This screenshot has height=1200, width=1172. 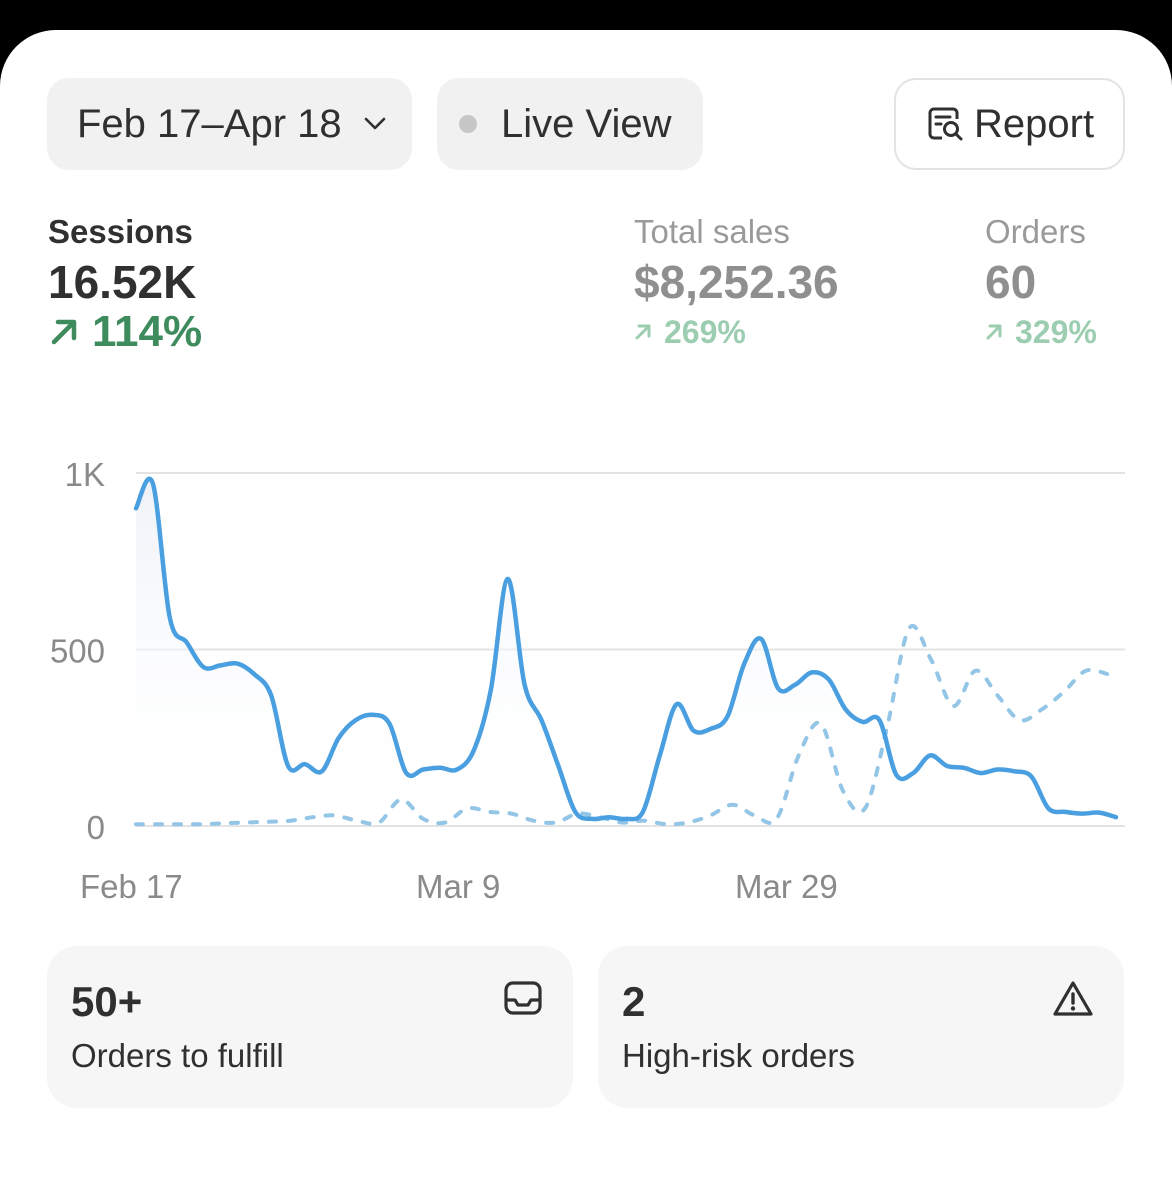 I want to click on metric-delta: 329%, so click(x=1041, y=332).